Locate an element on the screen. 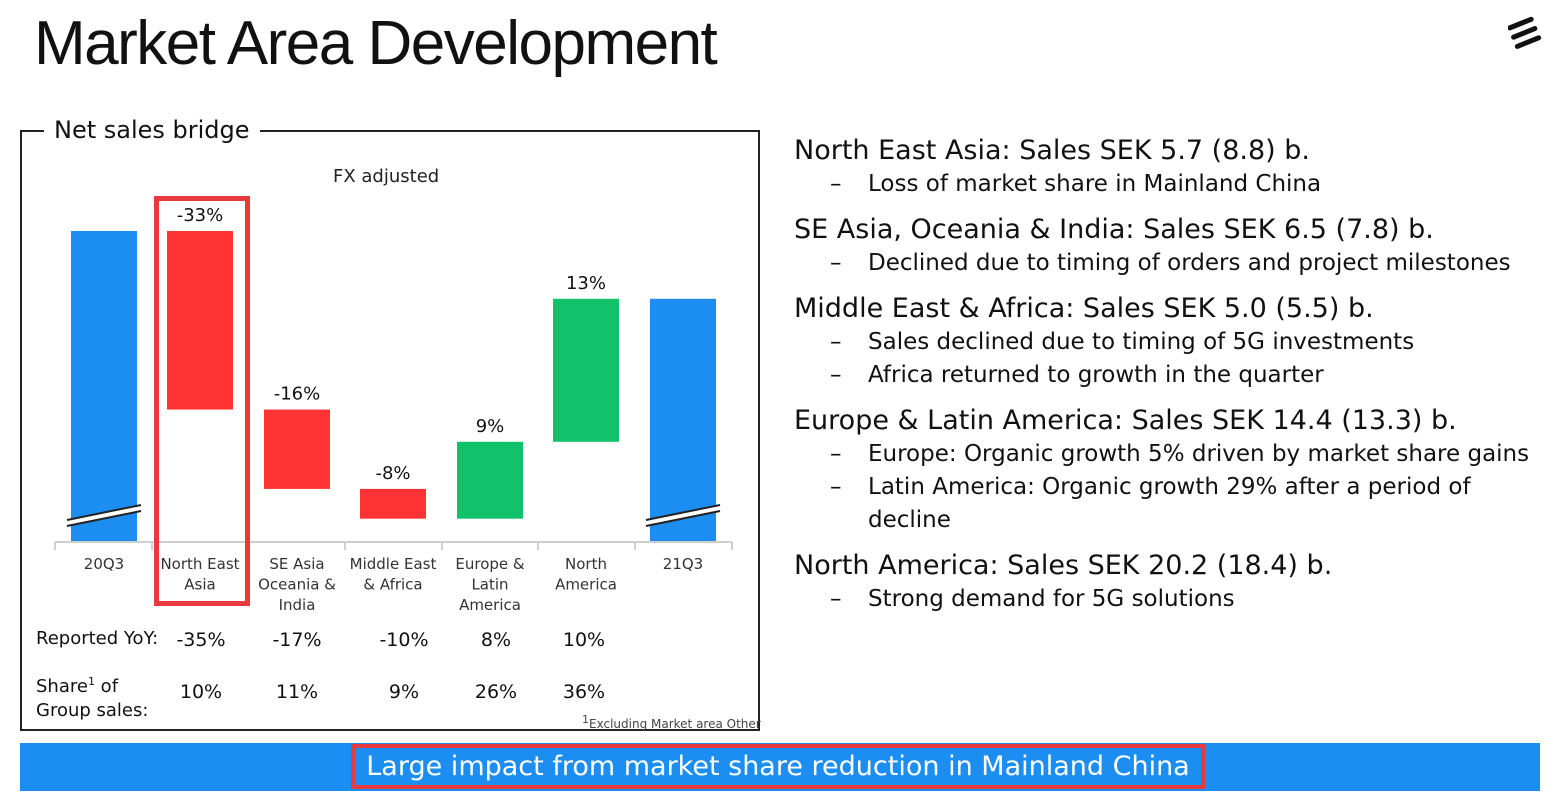 The height and width of the screenshot is (810, 1568). category-label-5-0: North is located at coordinates (586, 564).